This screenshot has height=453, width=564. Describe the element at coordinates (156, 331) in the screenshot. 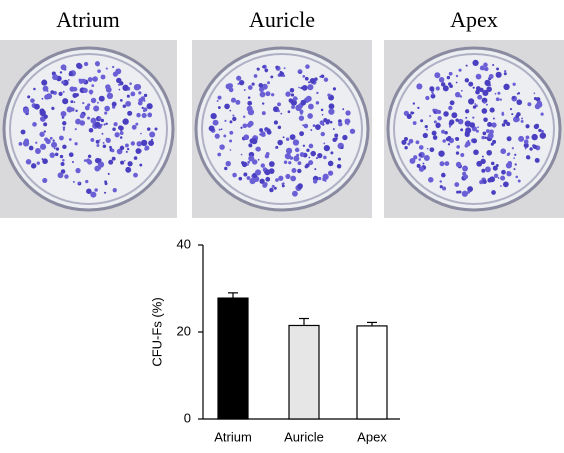

I see `y-axis-label: CFU-Fs (%)` at that location.